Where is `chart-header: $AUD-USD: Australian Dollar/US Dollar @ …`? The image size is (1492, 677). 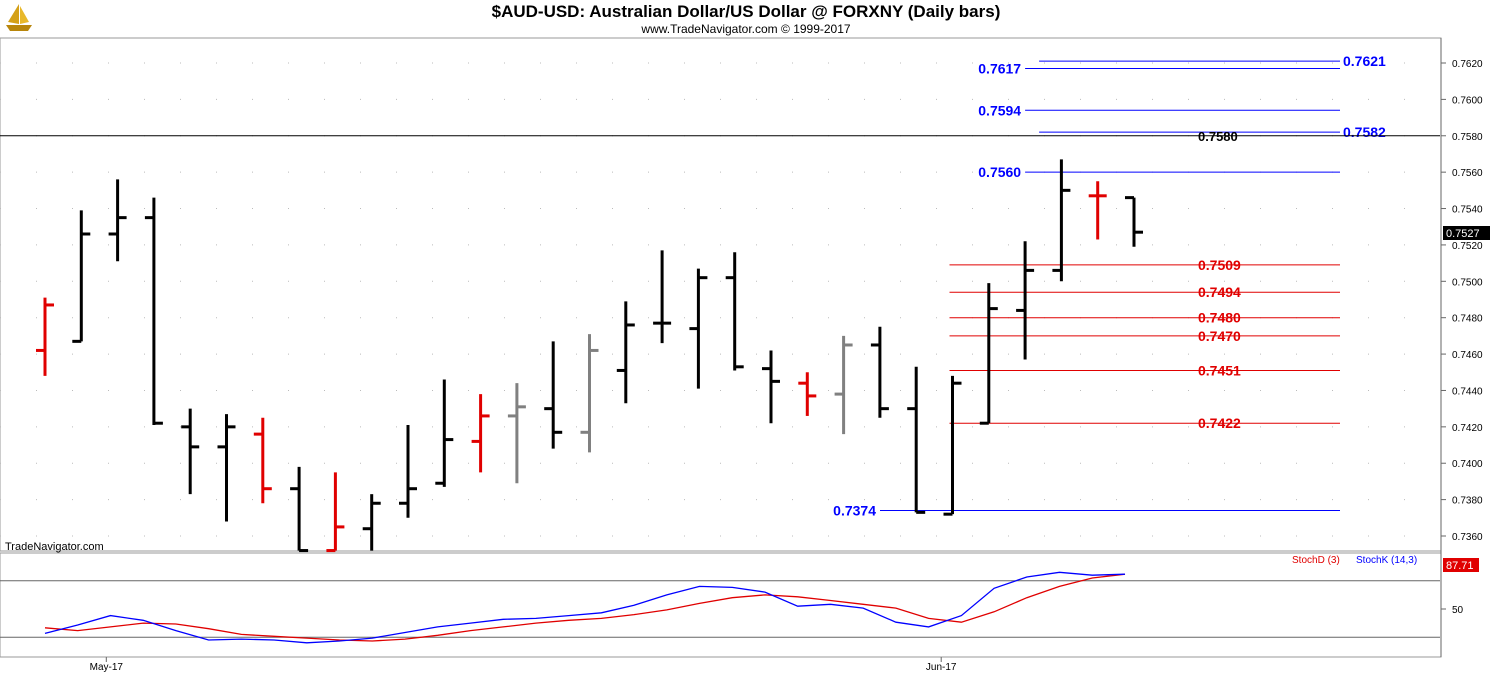
chart-header: $AUD-USD: Australian Dollar/US Dollar @ … is located at coordinates (746, 19).